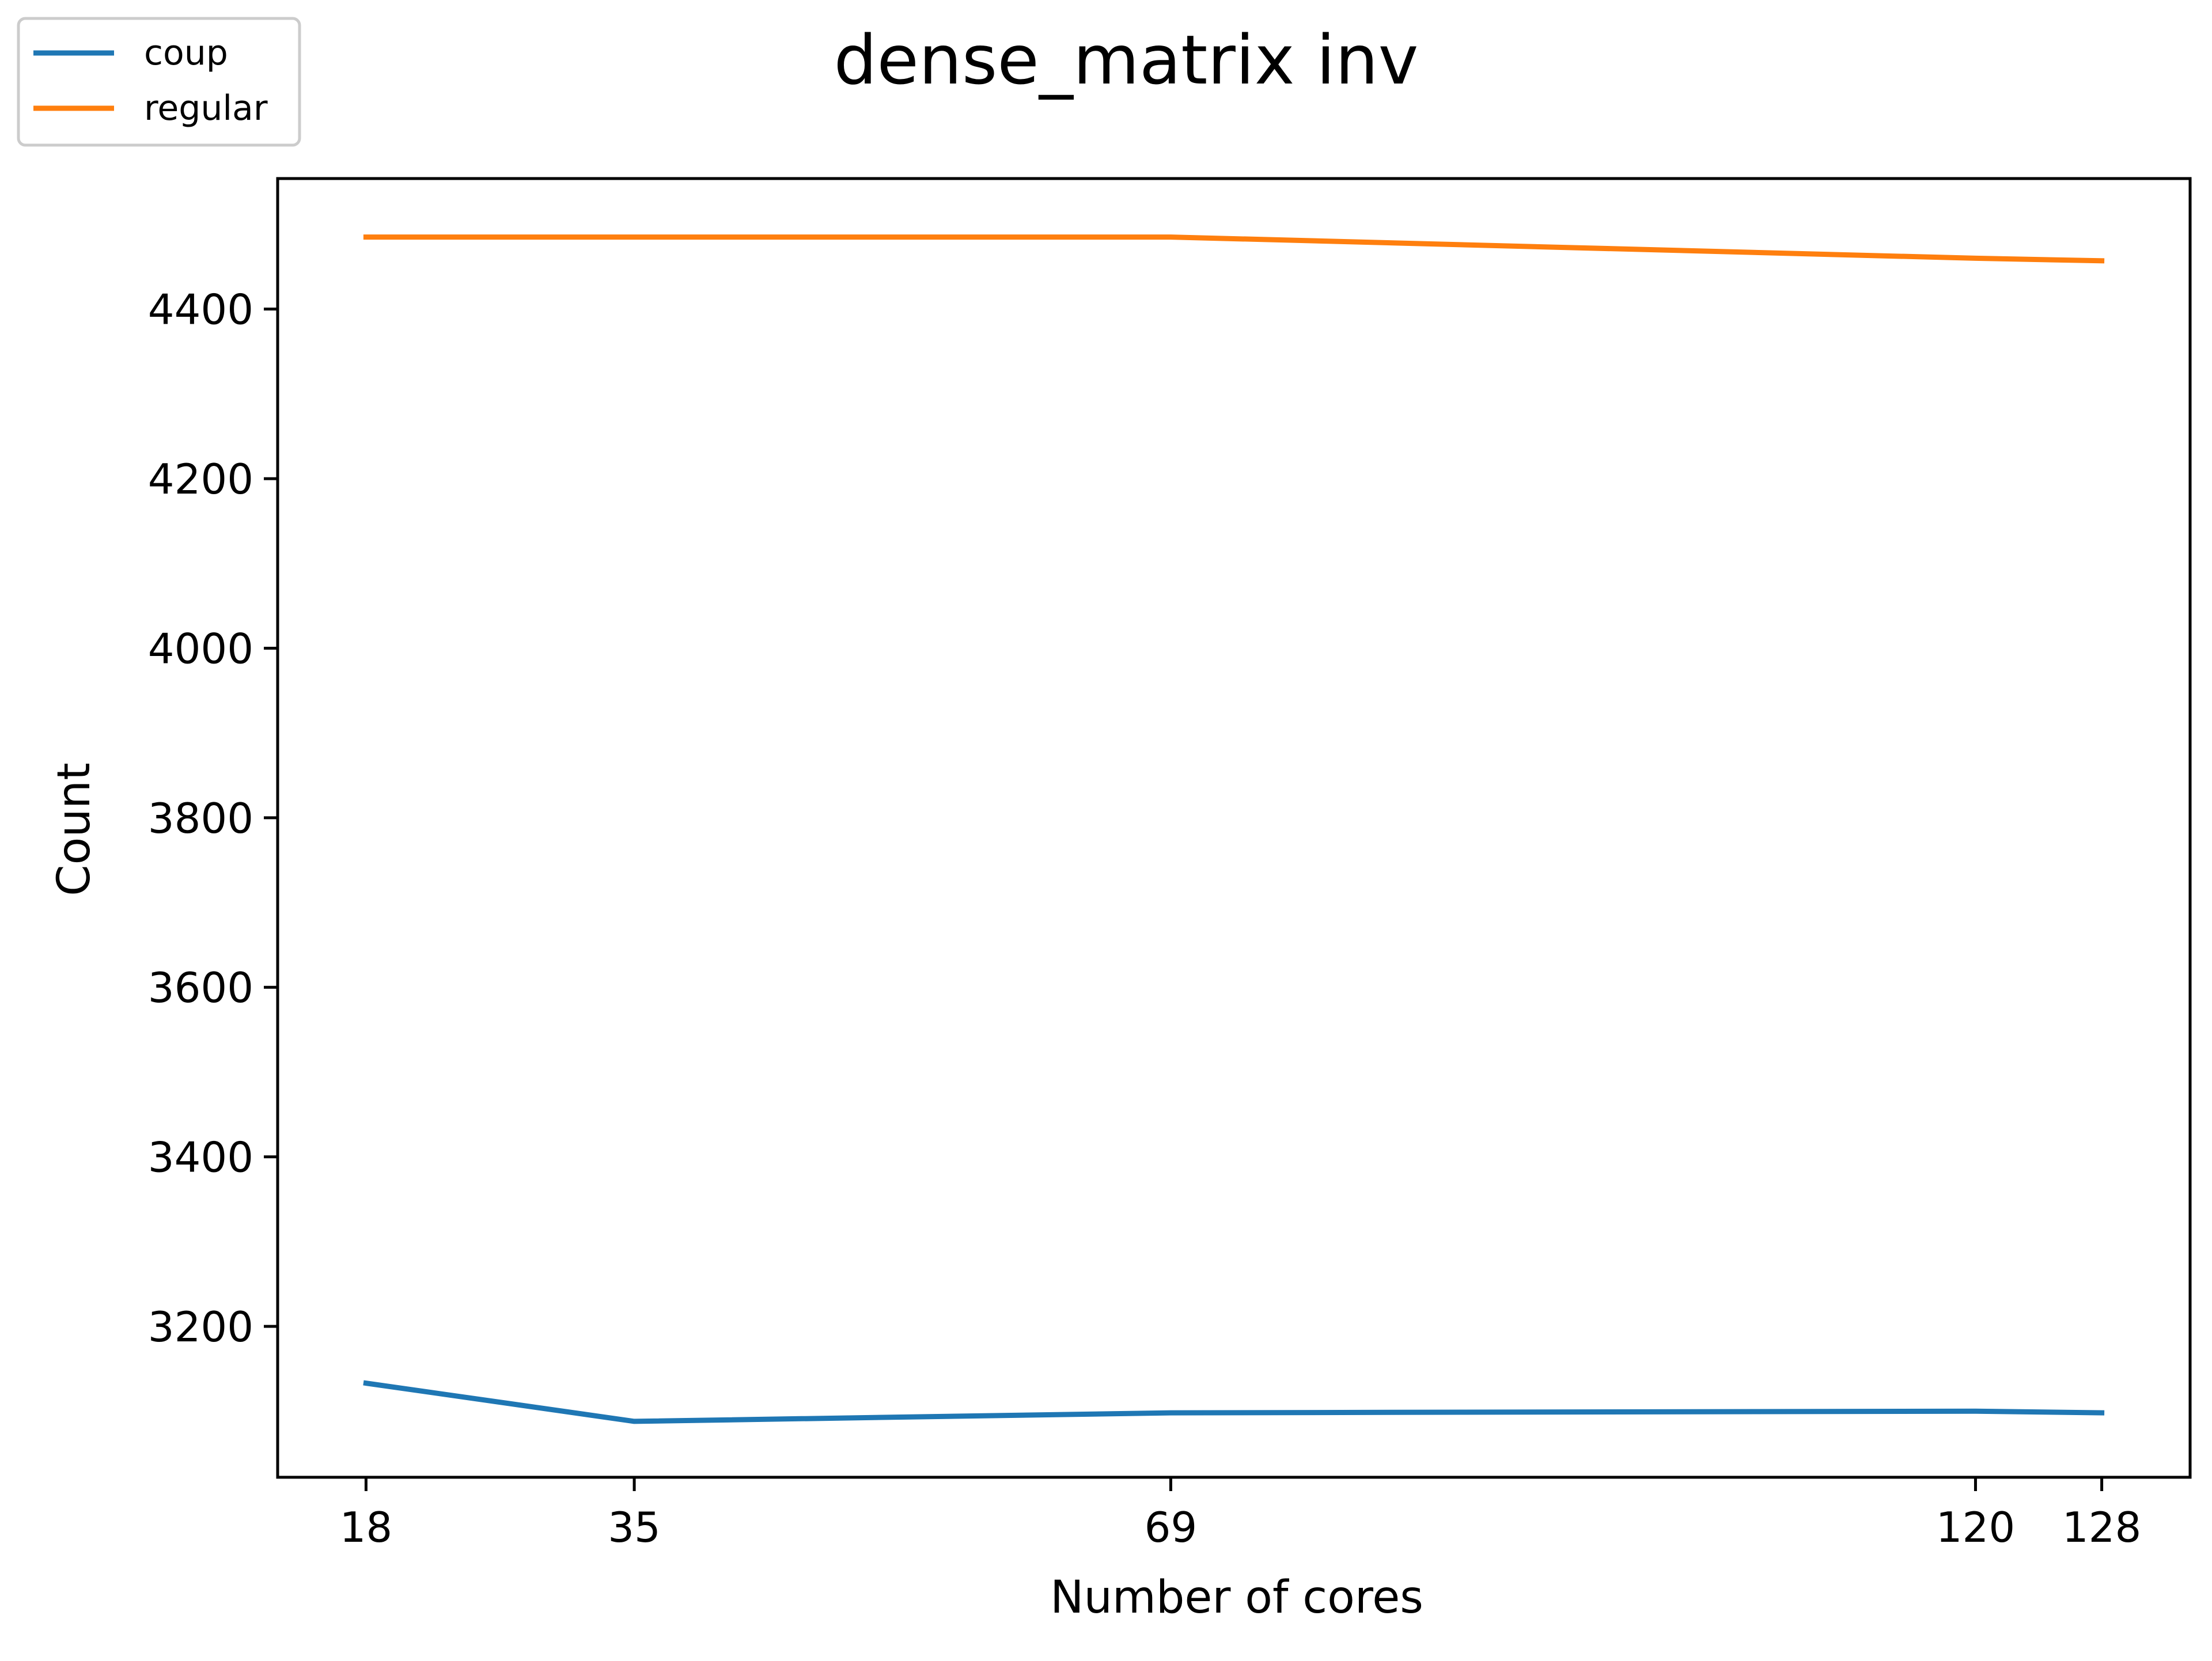 The image size is (2212, 1661). I want to click on x-tick-label: 35, so click(634, 1527).